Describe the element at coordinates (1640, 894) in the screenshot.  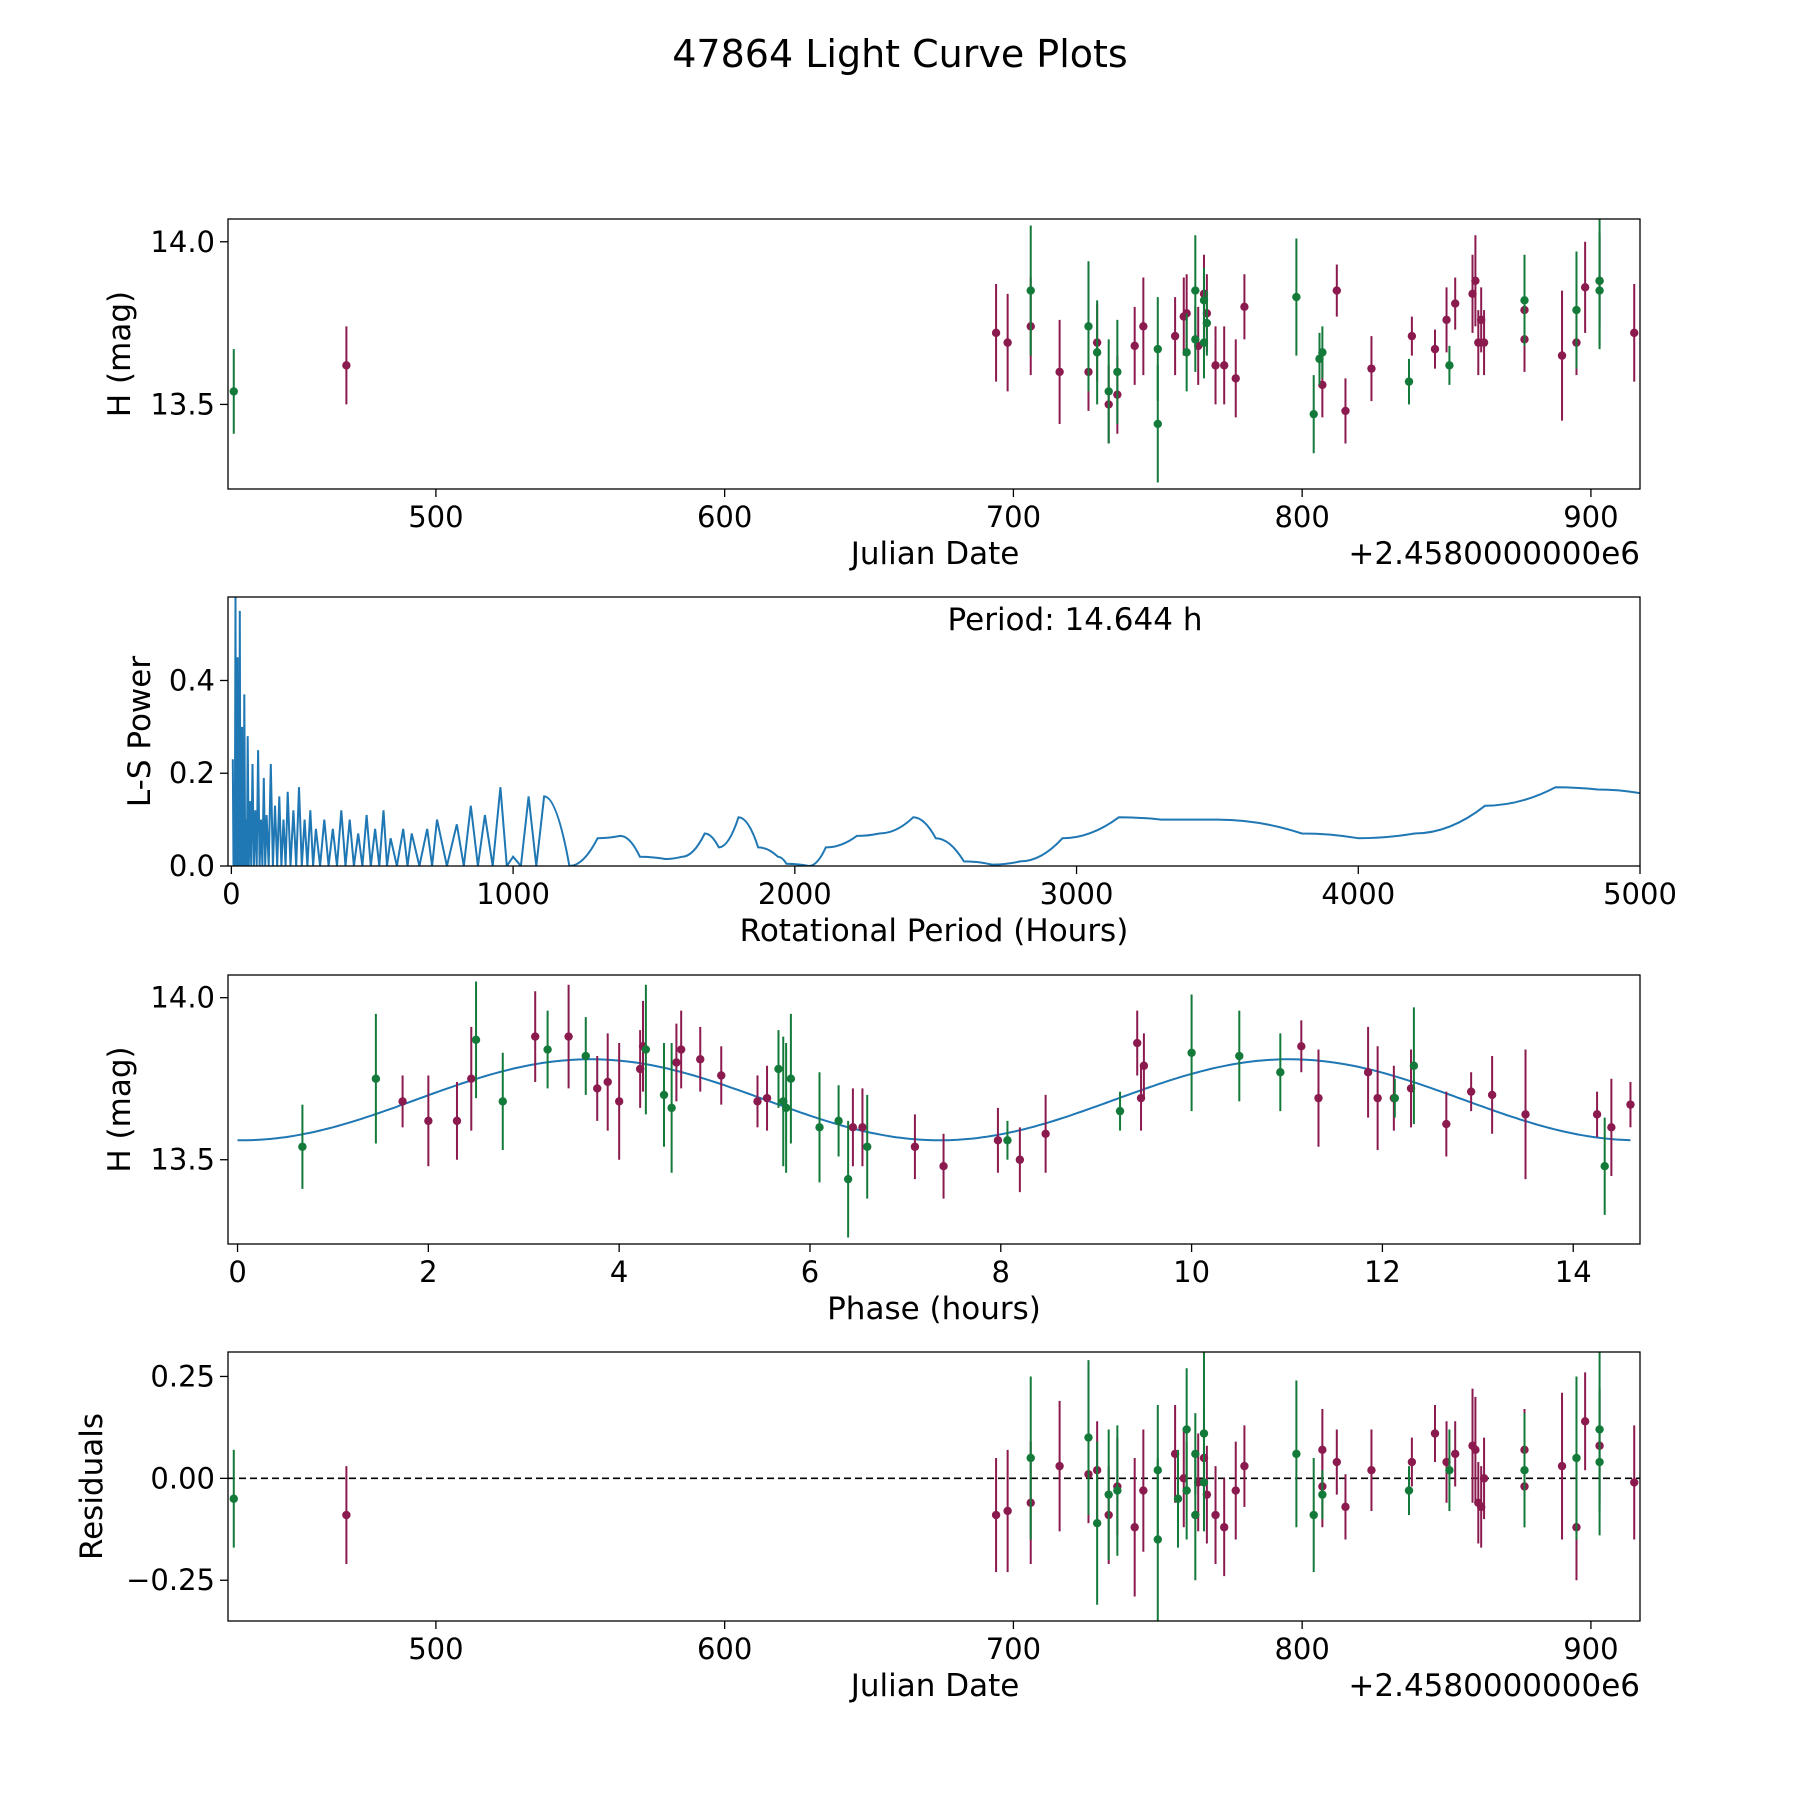
I see `periodogram-xtick-label: 5000` at that location.